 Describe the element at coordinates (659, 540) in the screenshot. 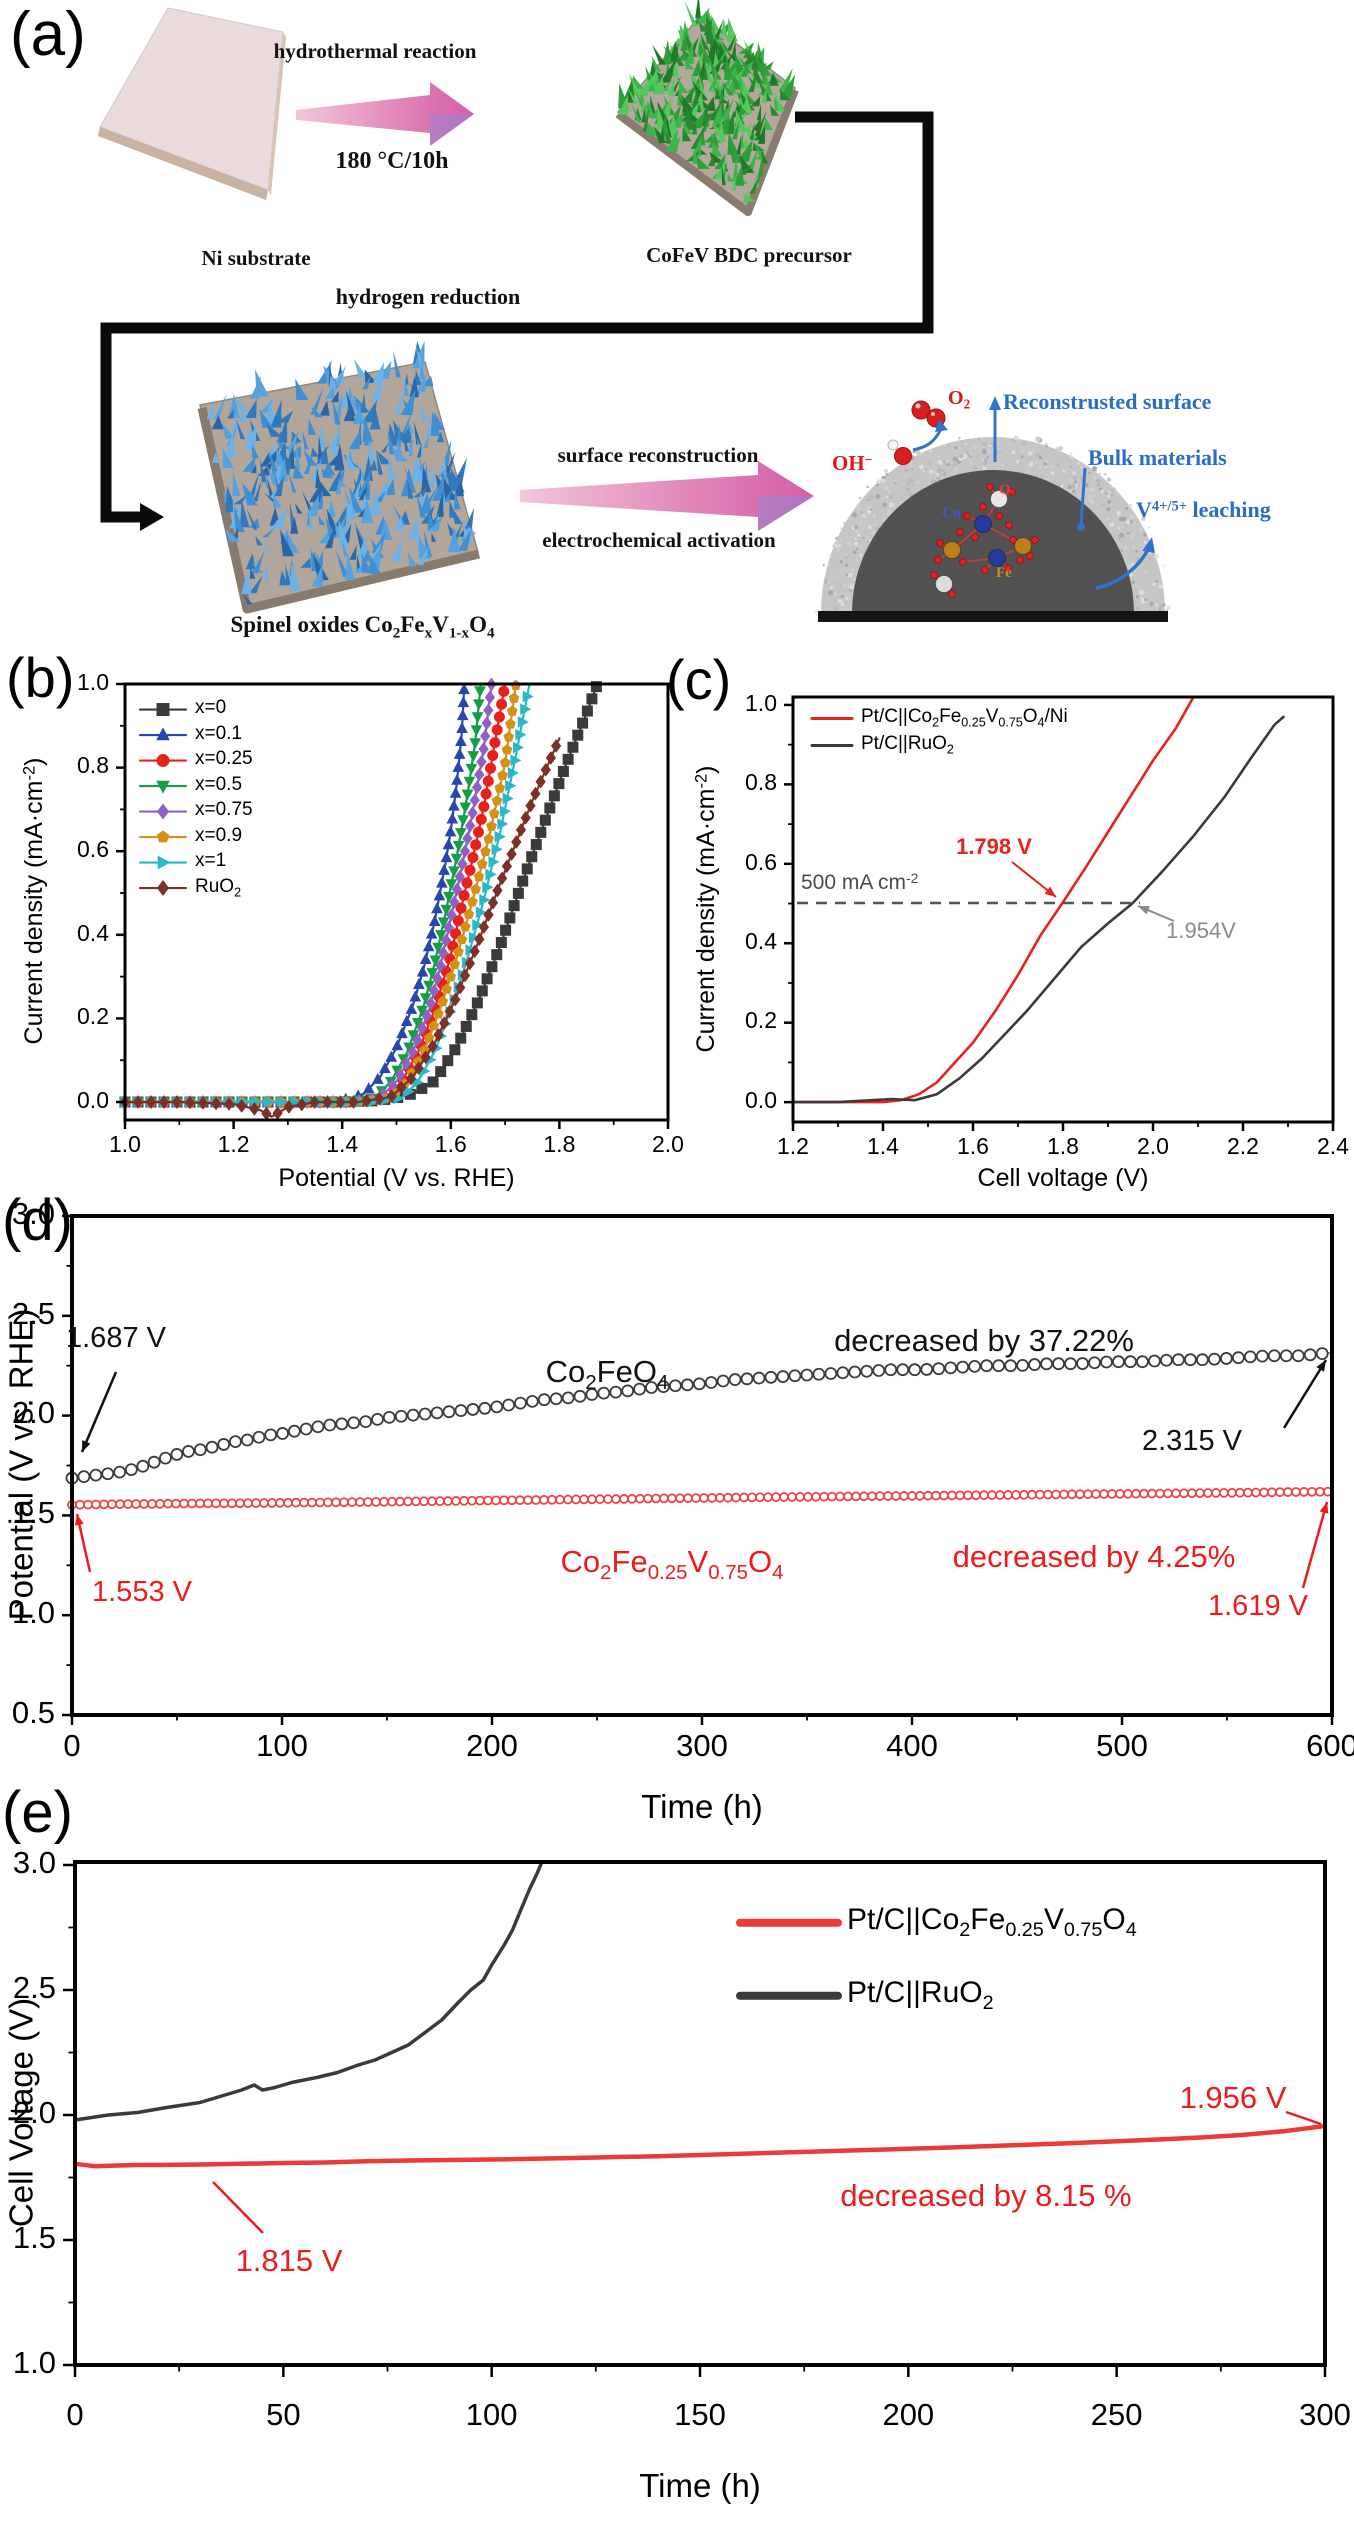

I see `step-electrochemical-activation-label: electrochemical activation` at that location.